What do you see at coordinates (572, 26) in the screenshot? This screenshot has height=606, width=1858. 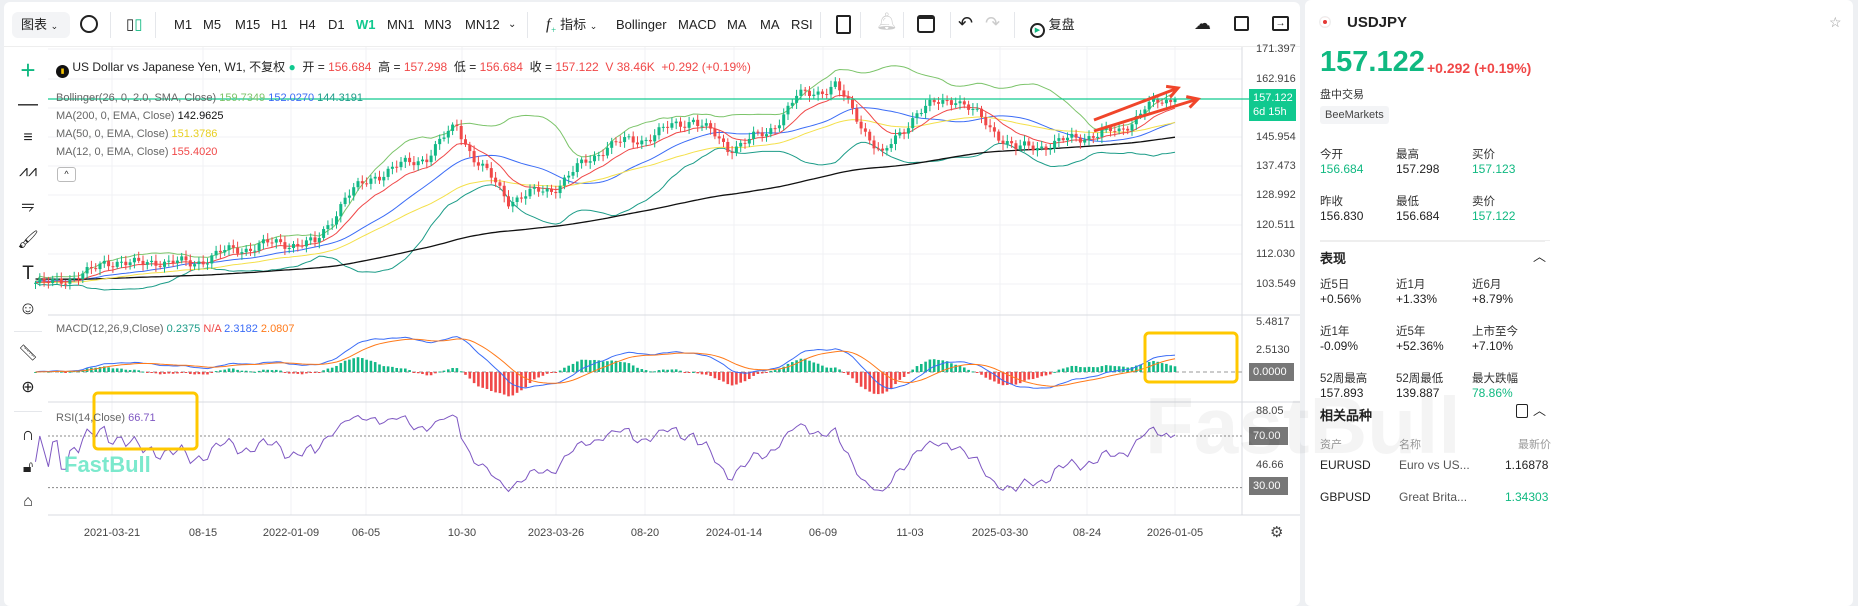 I see `indicators-button: f+ 指标 ⌄` at bounding box center [572, 26].